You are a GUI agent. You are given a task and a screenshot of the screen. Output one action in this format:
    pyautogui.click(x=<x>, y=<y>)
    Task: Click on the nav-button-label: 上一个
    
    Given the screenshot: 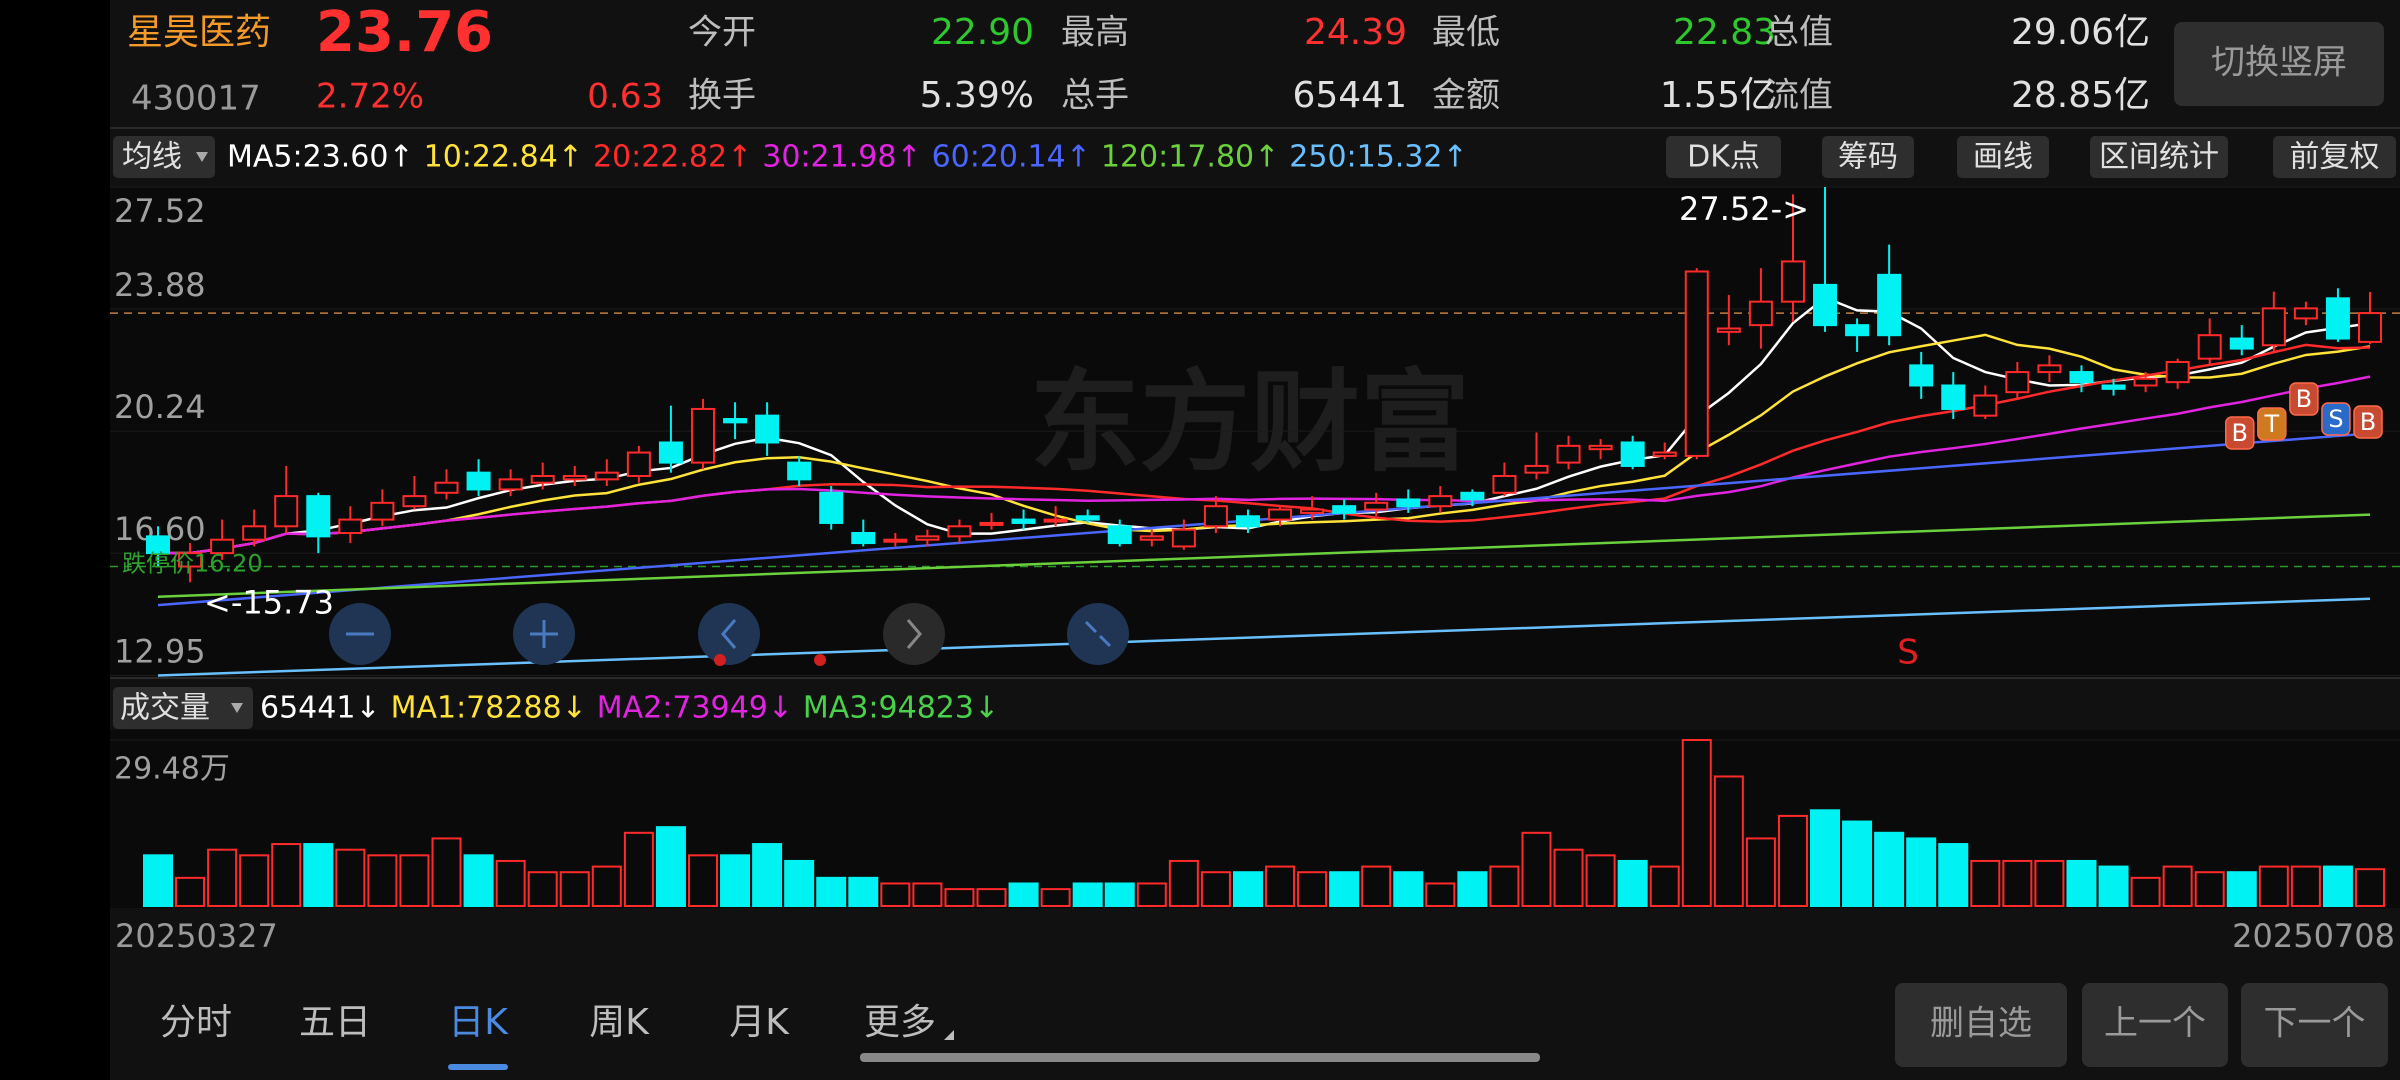 What is the action you would take?
    pyautogui.click(x=2155, y=1024)
    